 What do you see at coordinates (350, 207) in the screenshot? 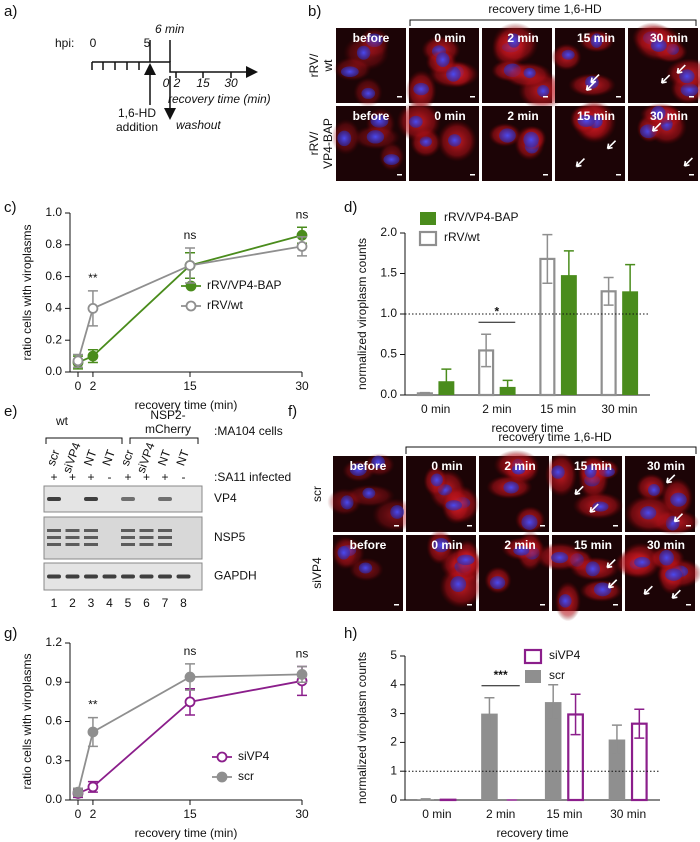
I see `panel-label: d)` at bounding box center [350, 207].